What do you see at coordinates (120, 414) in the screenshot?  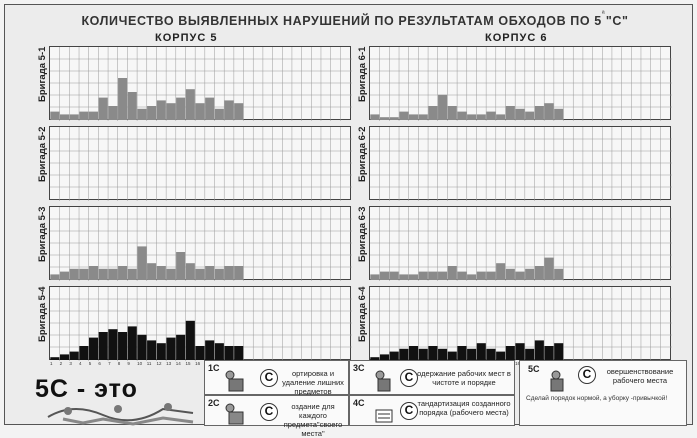 I see `workers-illustration-icon` at bounding box center [120, 414].